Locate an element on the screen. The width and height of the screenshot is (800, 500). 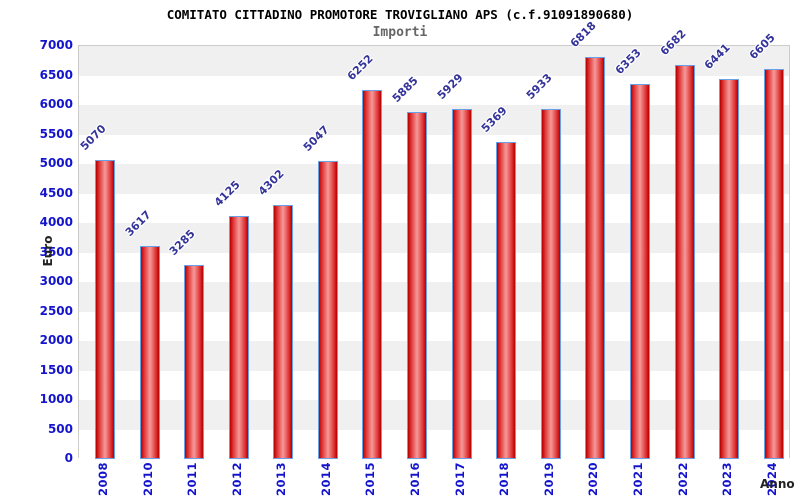
x-axis-title: Anno is located at coordinates (777, 484).